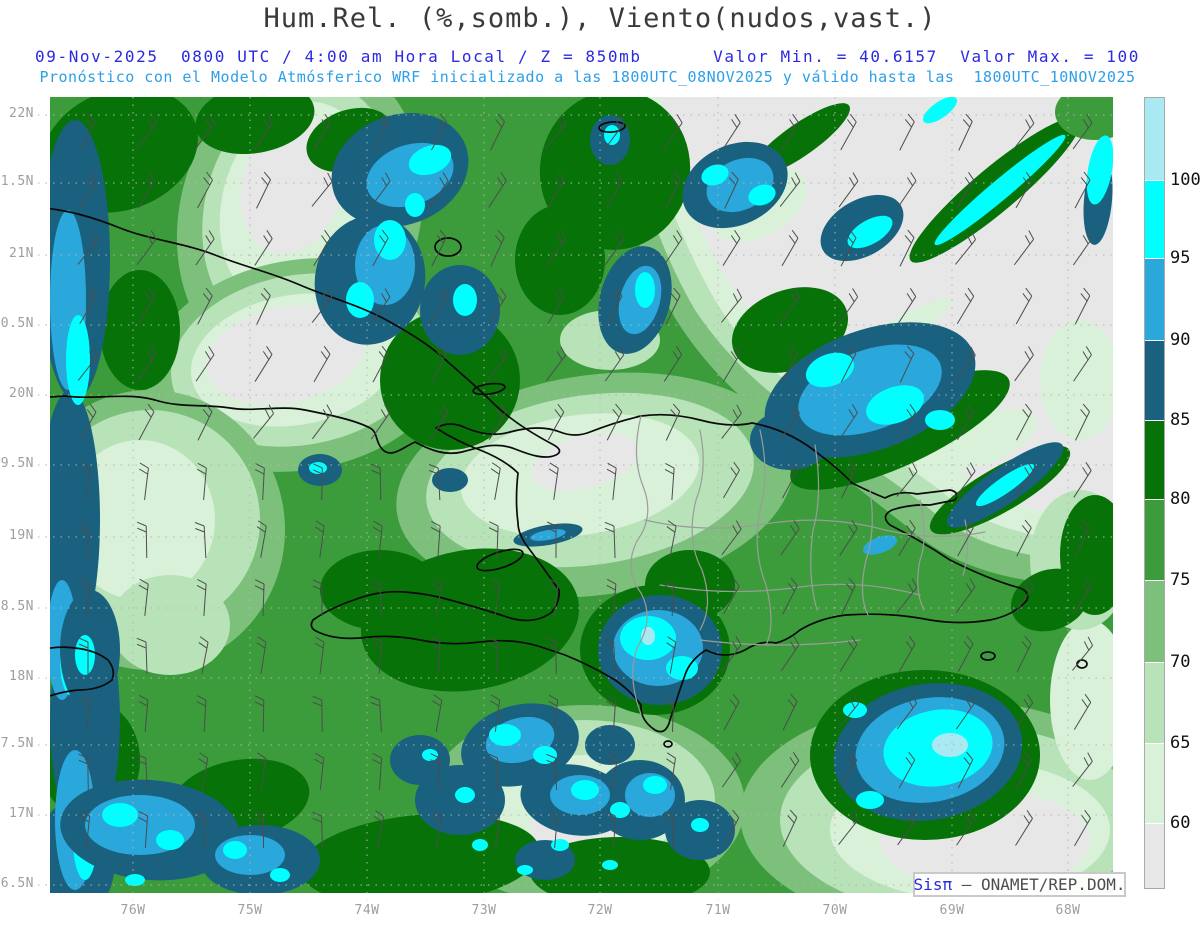 The width and height of the screenshot is (1200, 927). Describe the element at coordinates (484, 910) in the screenshot. I see `x-tick-label: 73W` at that location.